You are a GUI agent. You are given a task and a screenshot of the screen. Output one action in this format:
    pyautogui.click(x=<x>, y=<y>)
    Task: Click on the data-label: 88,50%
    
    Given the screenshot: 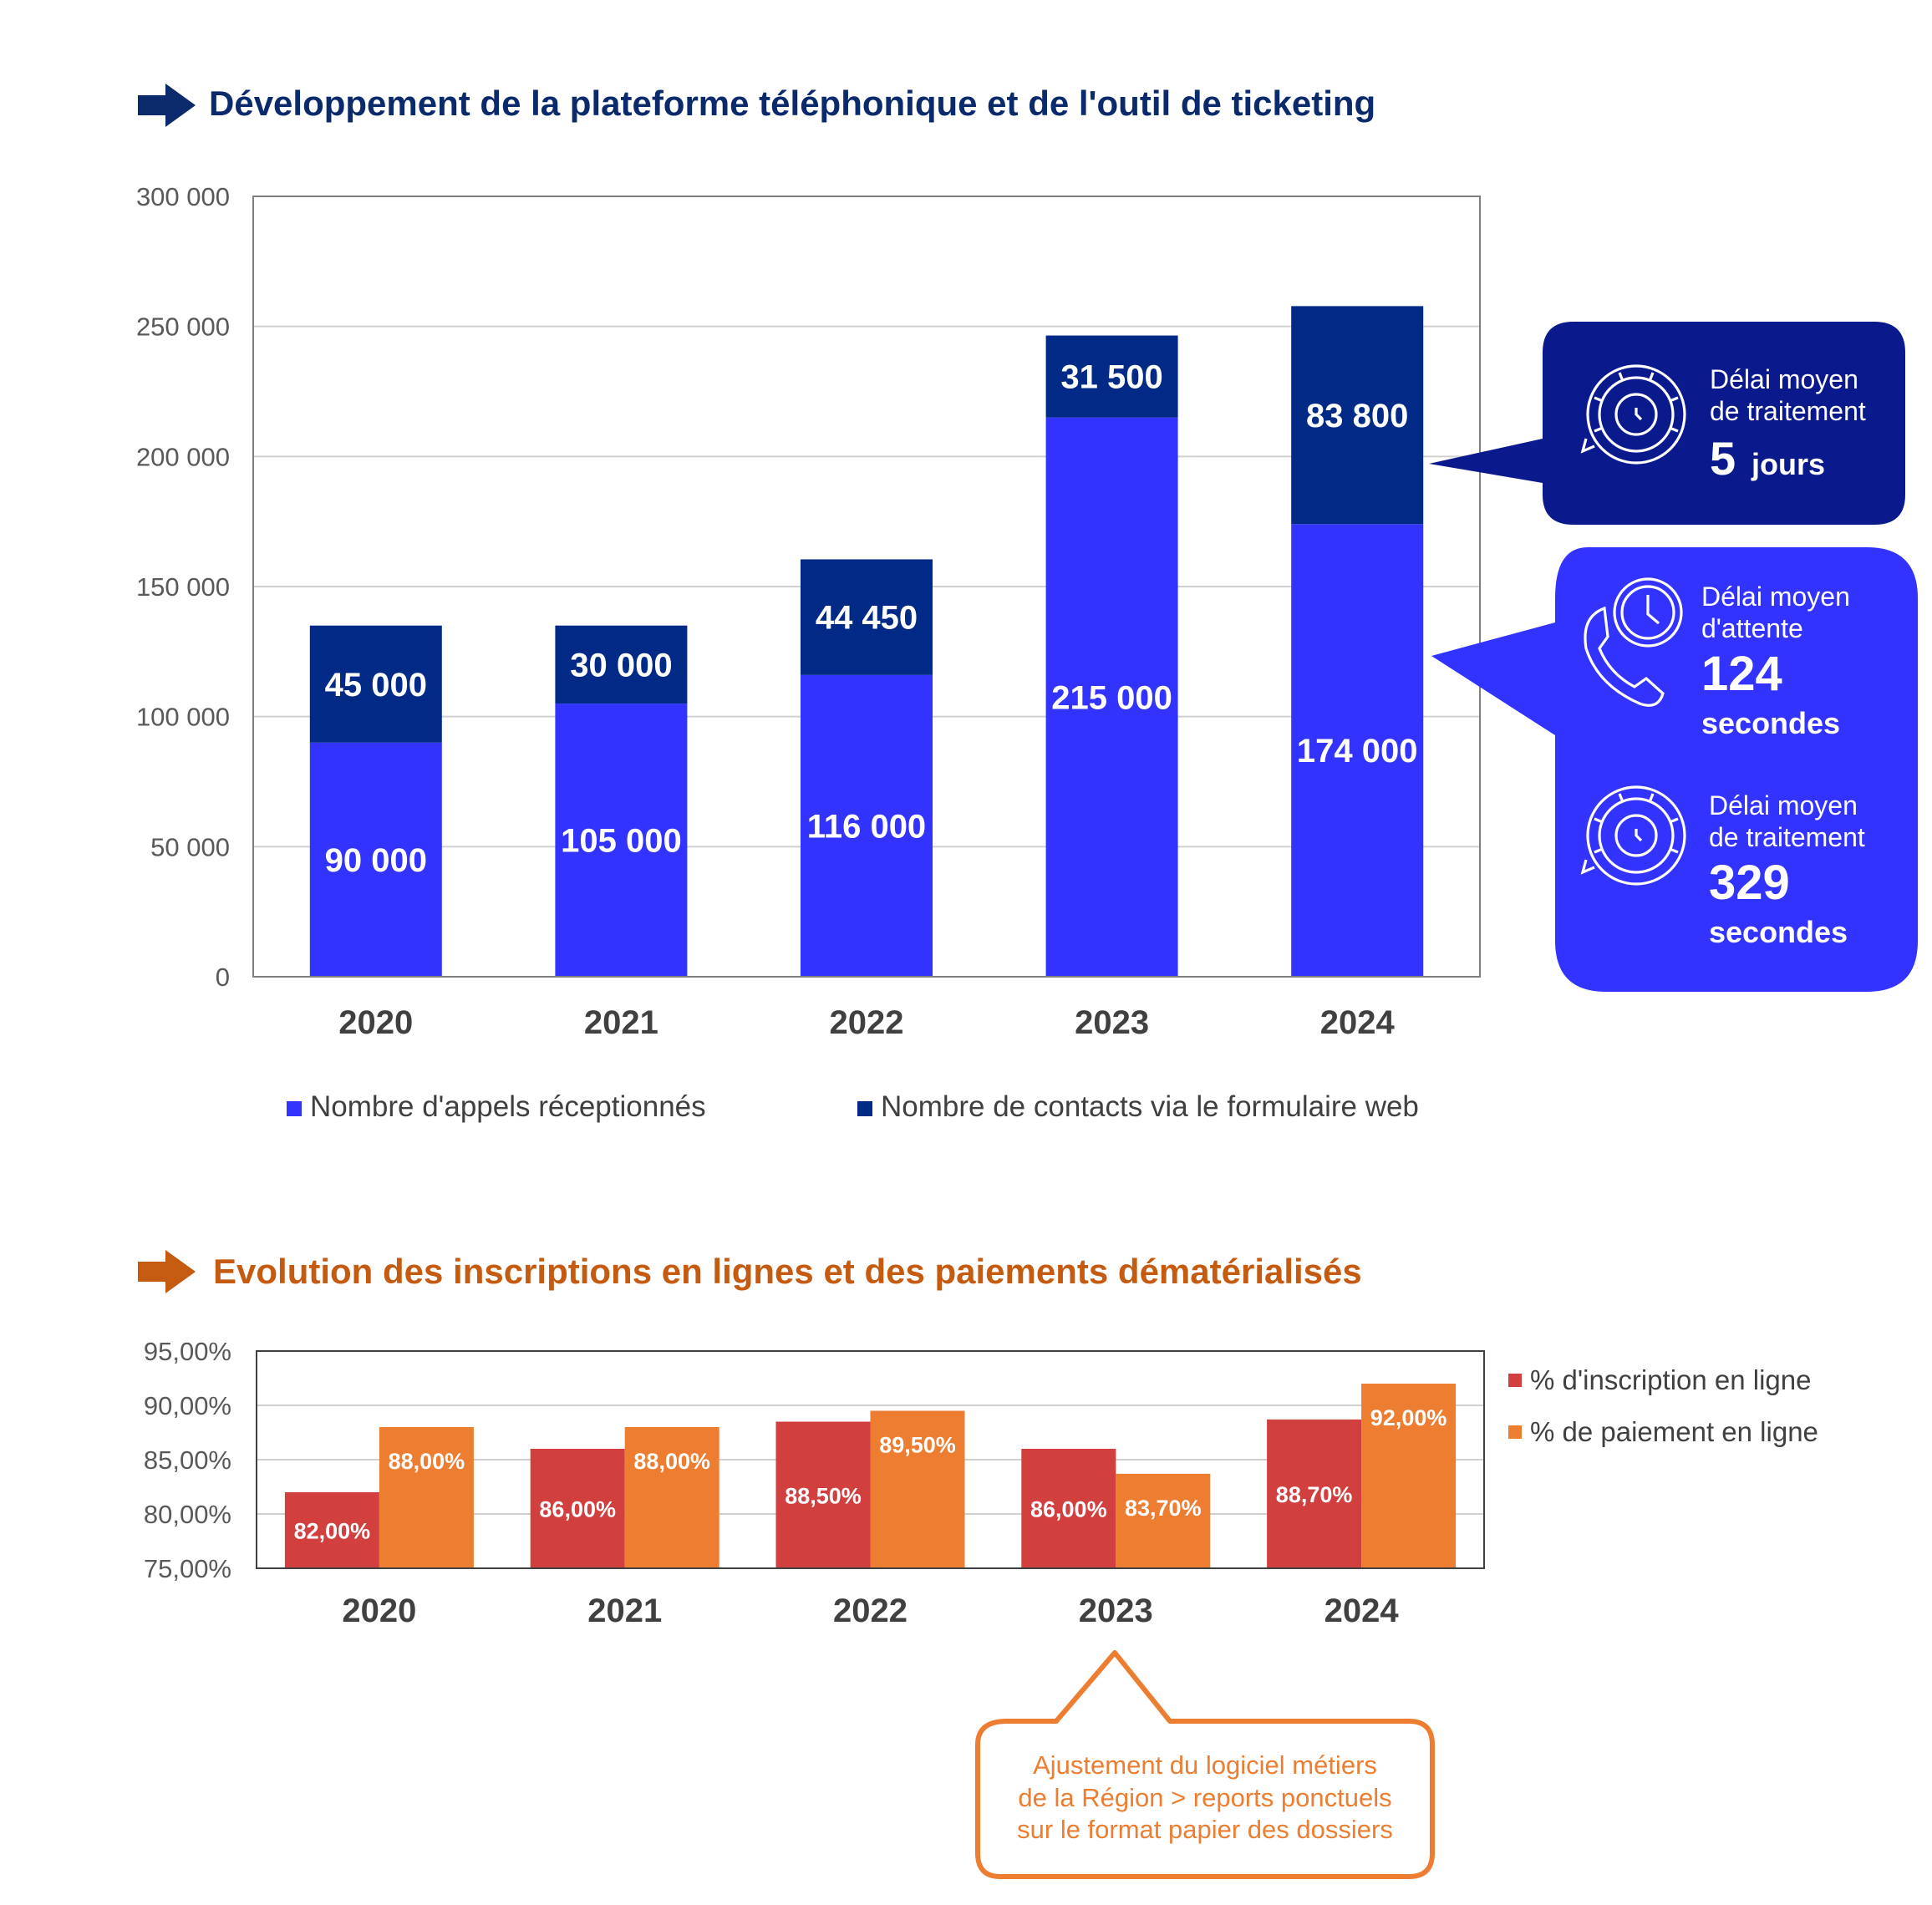 What is the action you would take?
    pyautogui.click(x=823, y=1496)
    